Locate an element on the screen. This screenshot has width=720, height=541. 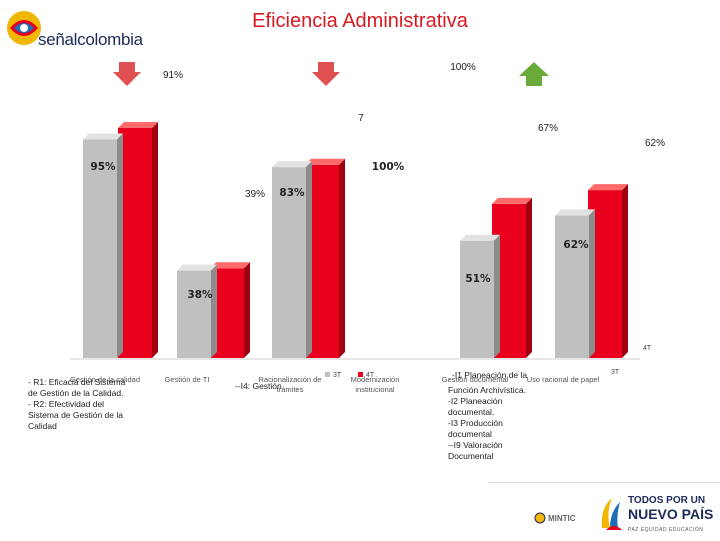
note-archivo-head: -I1 Planeación de la is located at coordinates (490, 375).